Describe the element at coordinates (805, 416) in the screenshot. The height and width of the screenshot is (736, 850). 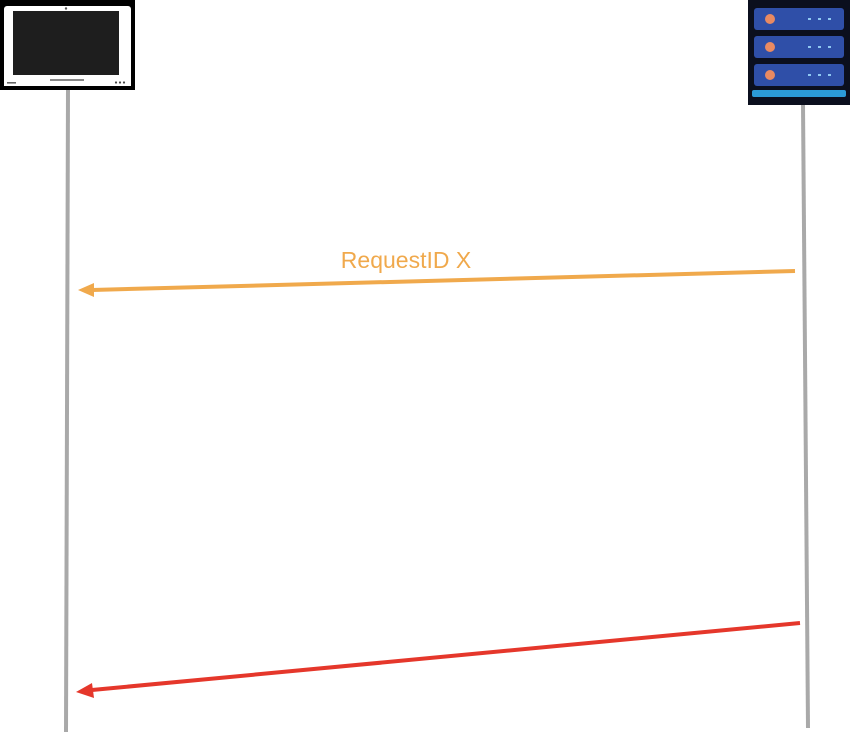
I see `server-lifeline` at that location.